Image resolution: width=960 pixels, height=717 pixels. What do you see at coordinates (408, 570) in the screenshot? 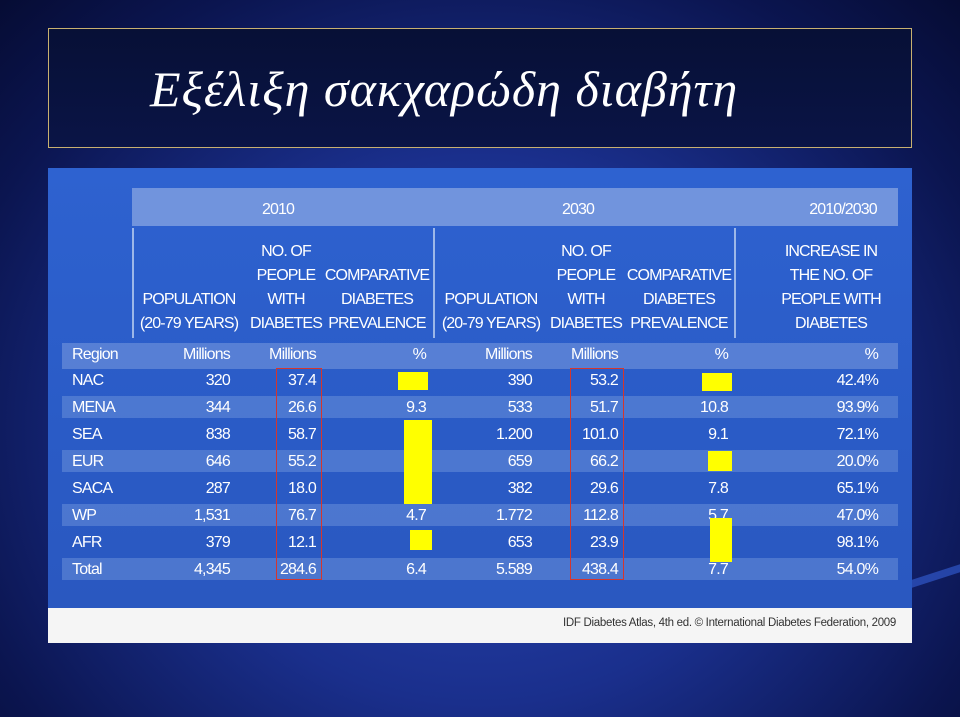
I see `cell-prev2010: 6.4` at bounding box center [408, 570].